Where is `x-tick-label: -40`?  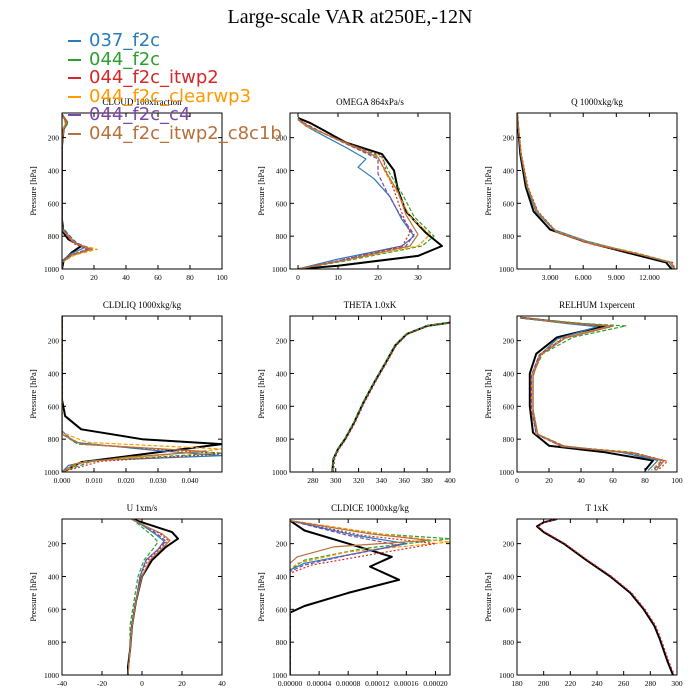
x-tick-label: -40 is located at coordinates (62, 683).